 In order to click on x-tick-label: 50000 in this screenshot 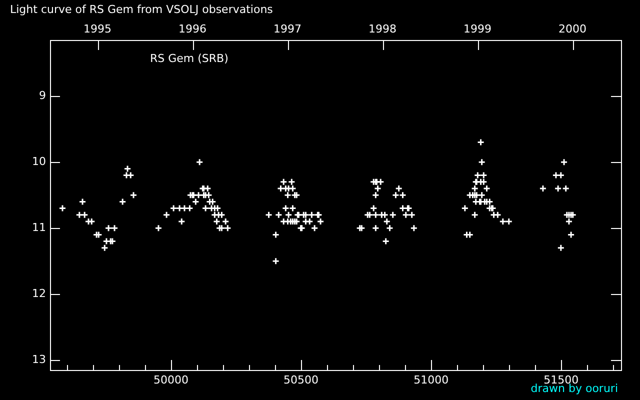, I will do `click(170, 379)`.